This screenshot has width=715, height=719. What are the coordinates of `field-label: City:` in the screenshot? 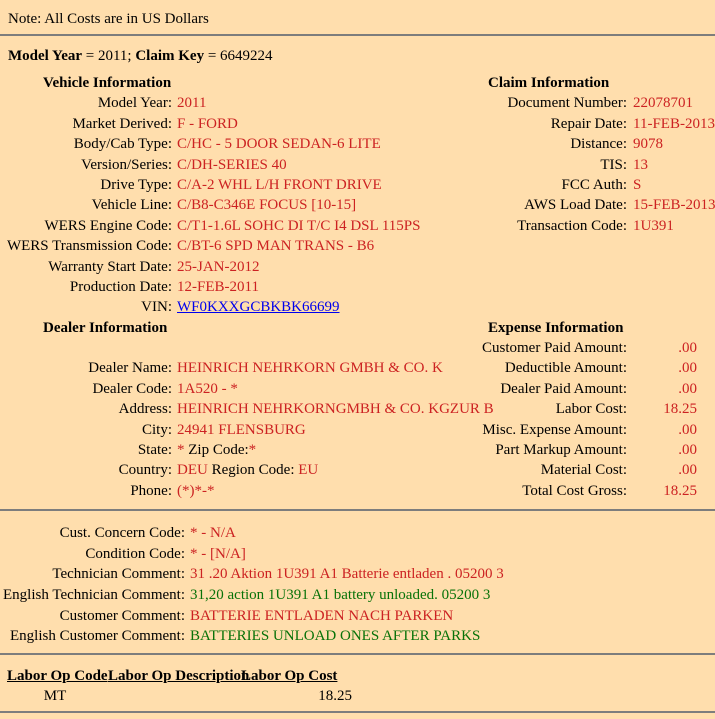 It's located at (156, 429).